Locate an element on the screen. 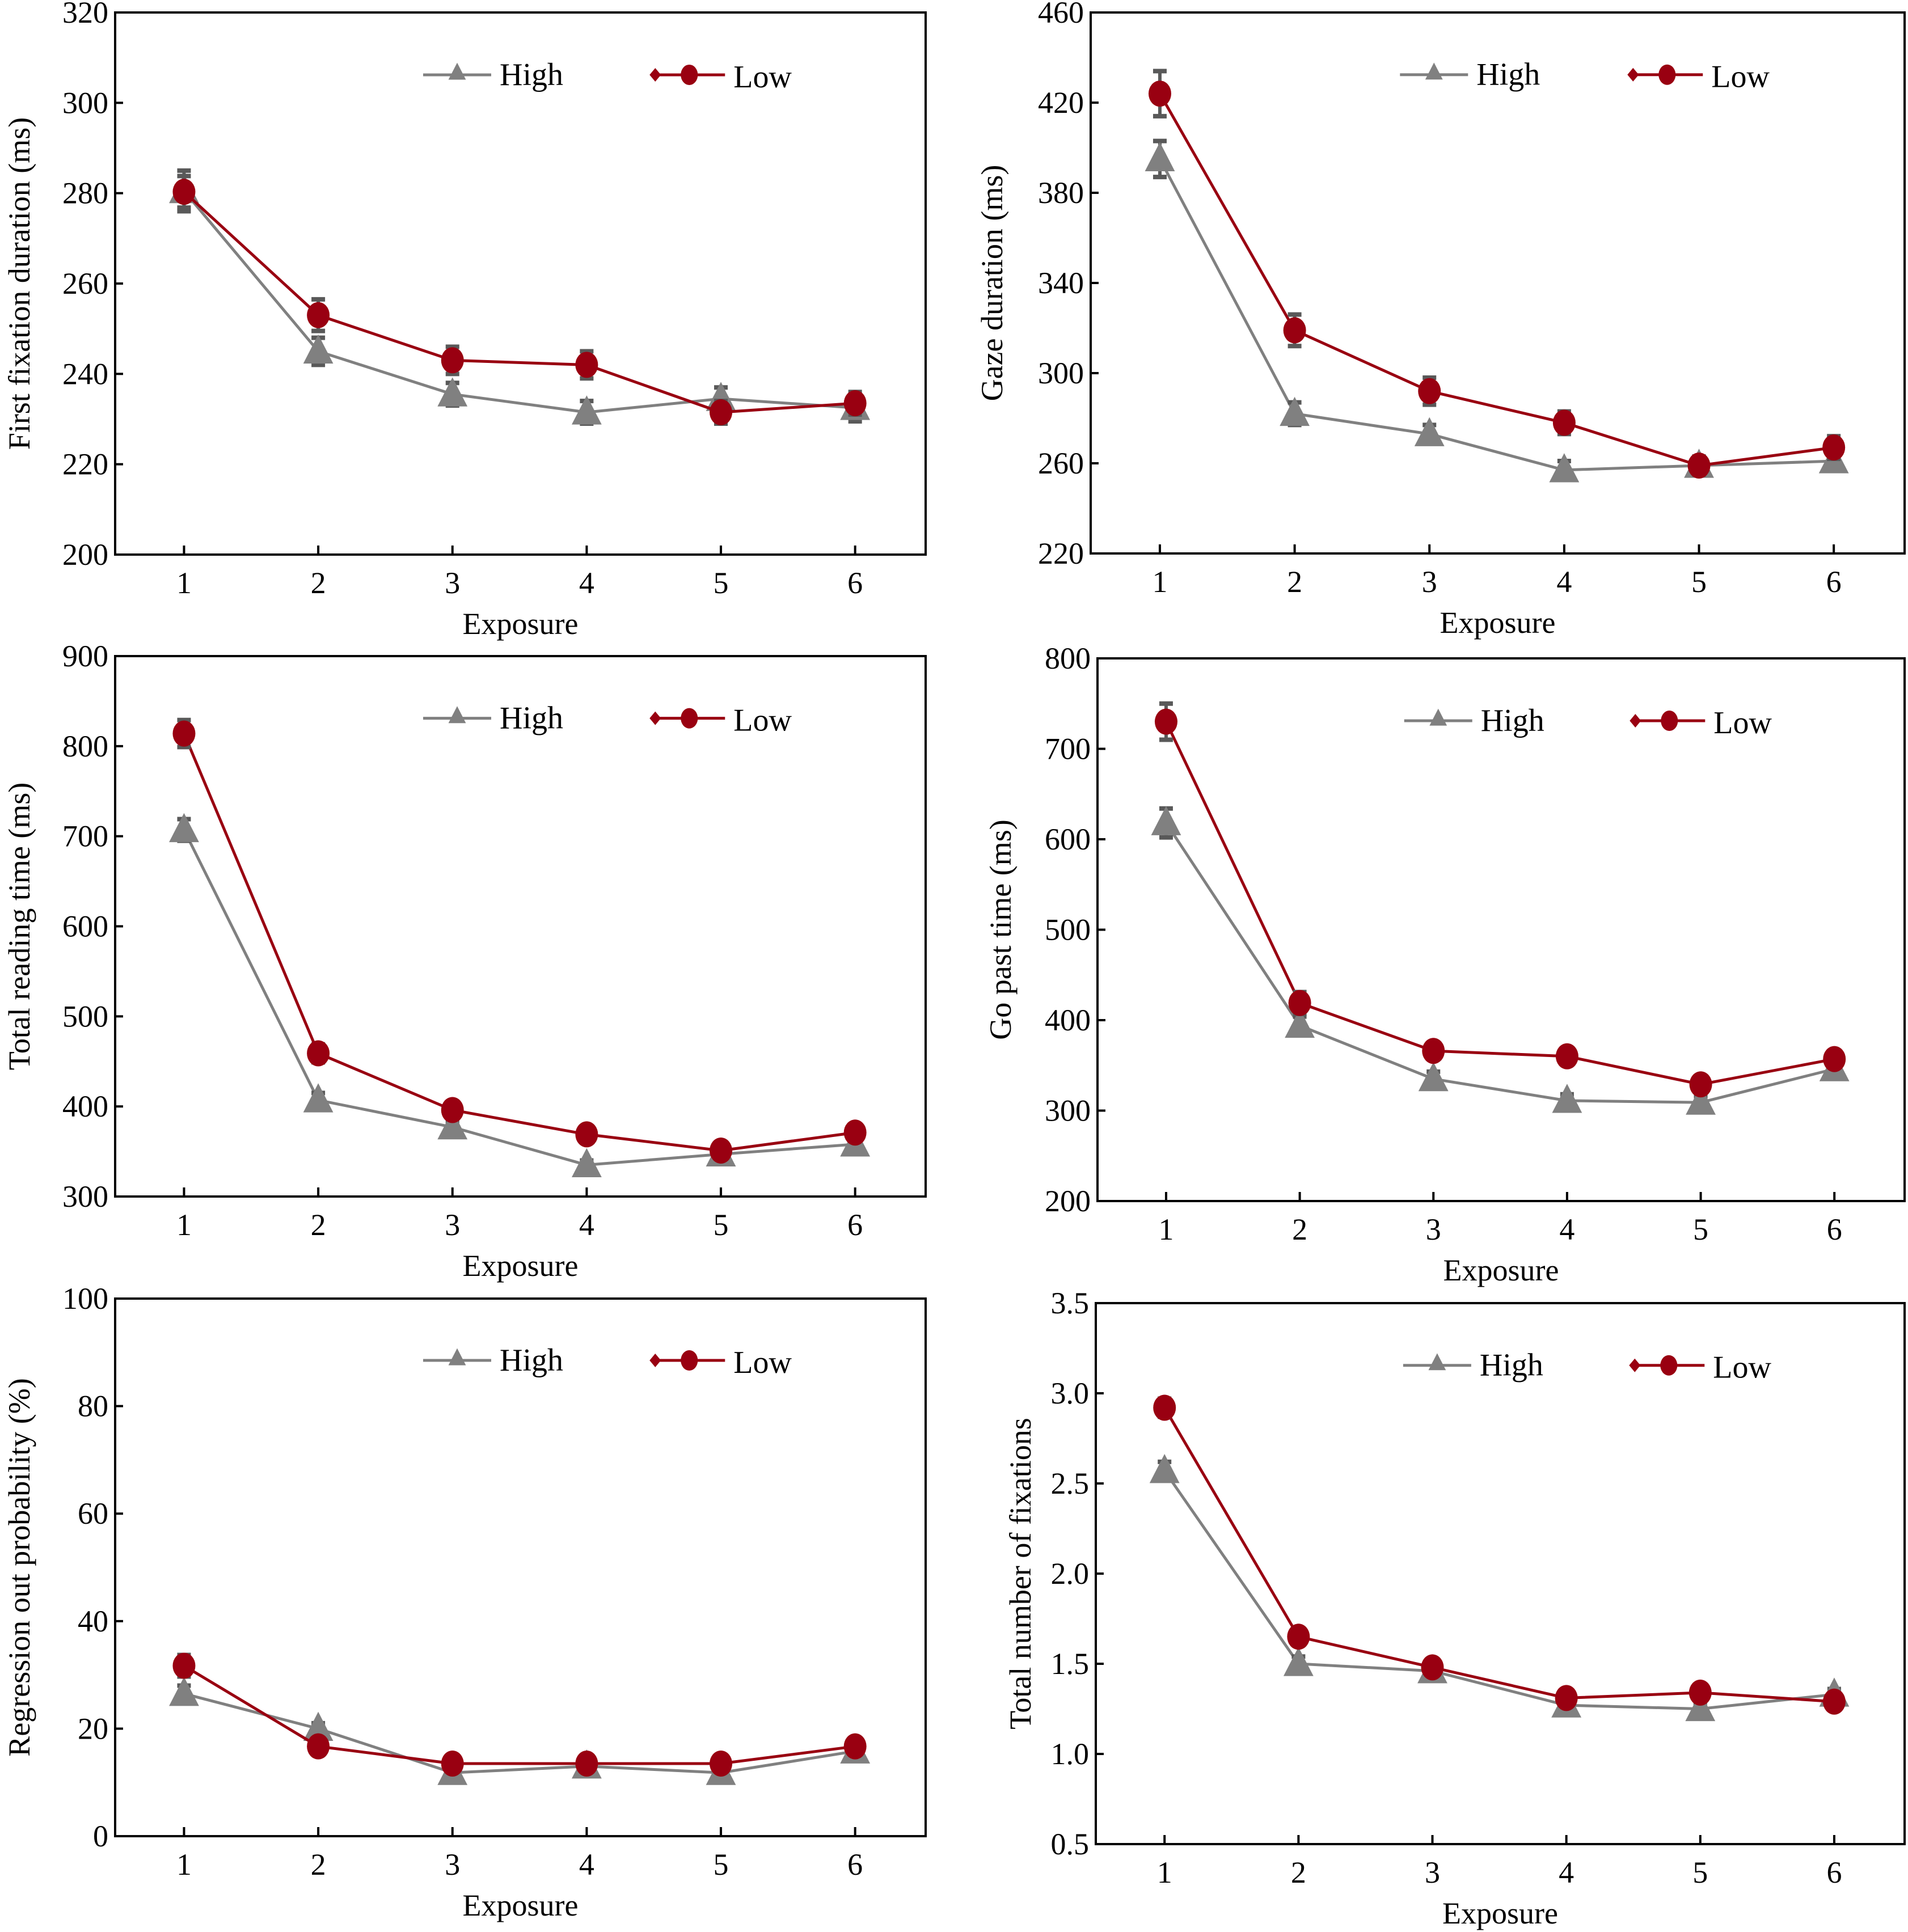 The image size is (1908, 1932). legend-label-high: High is located at coordinates (531, 718).